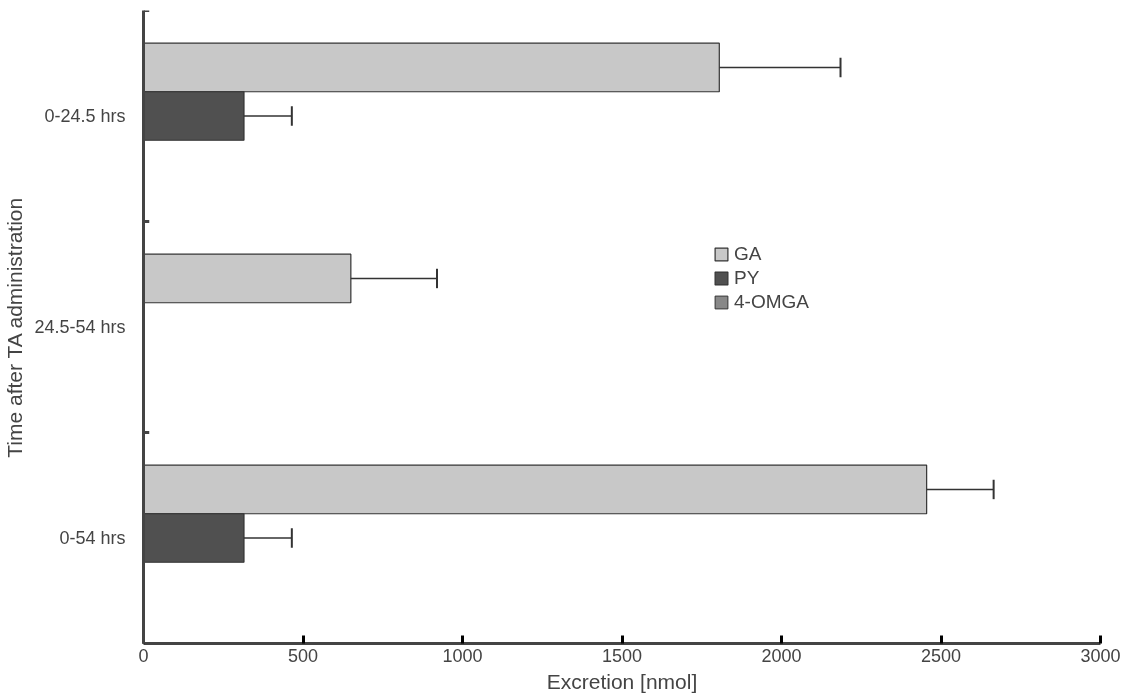  Describe the element at coordinates (85, 116) in the screenshot. I see `y-tick-label: 0-24.5 hrs` at that location.